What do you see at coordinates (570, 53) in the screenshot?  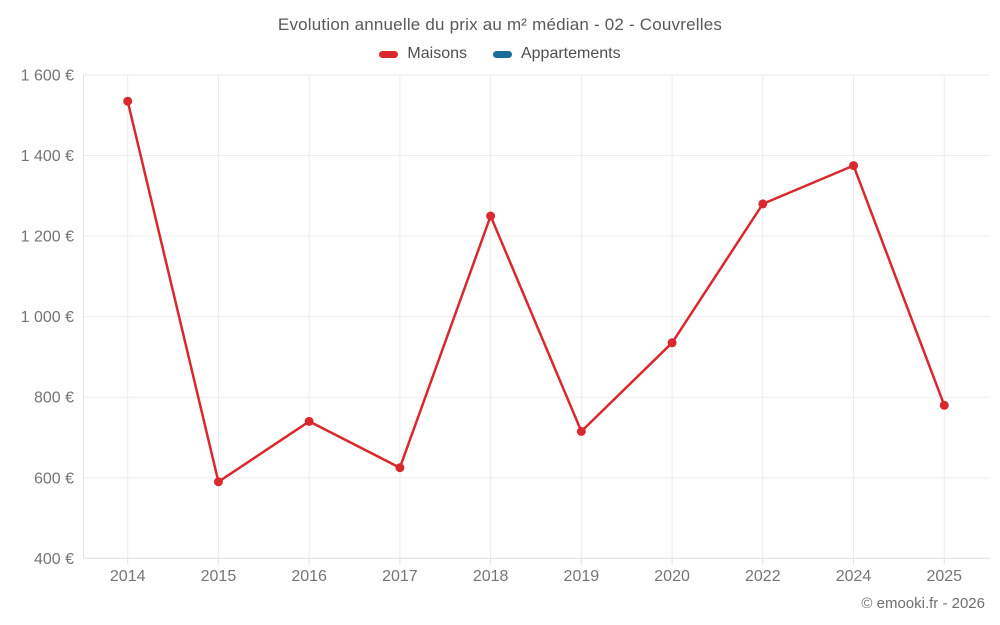 I see `legend-label-appartements: Appartements` at bounding box center [570, 53].